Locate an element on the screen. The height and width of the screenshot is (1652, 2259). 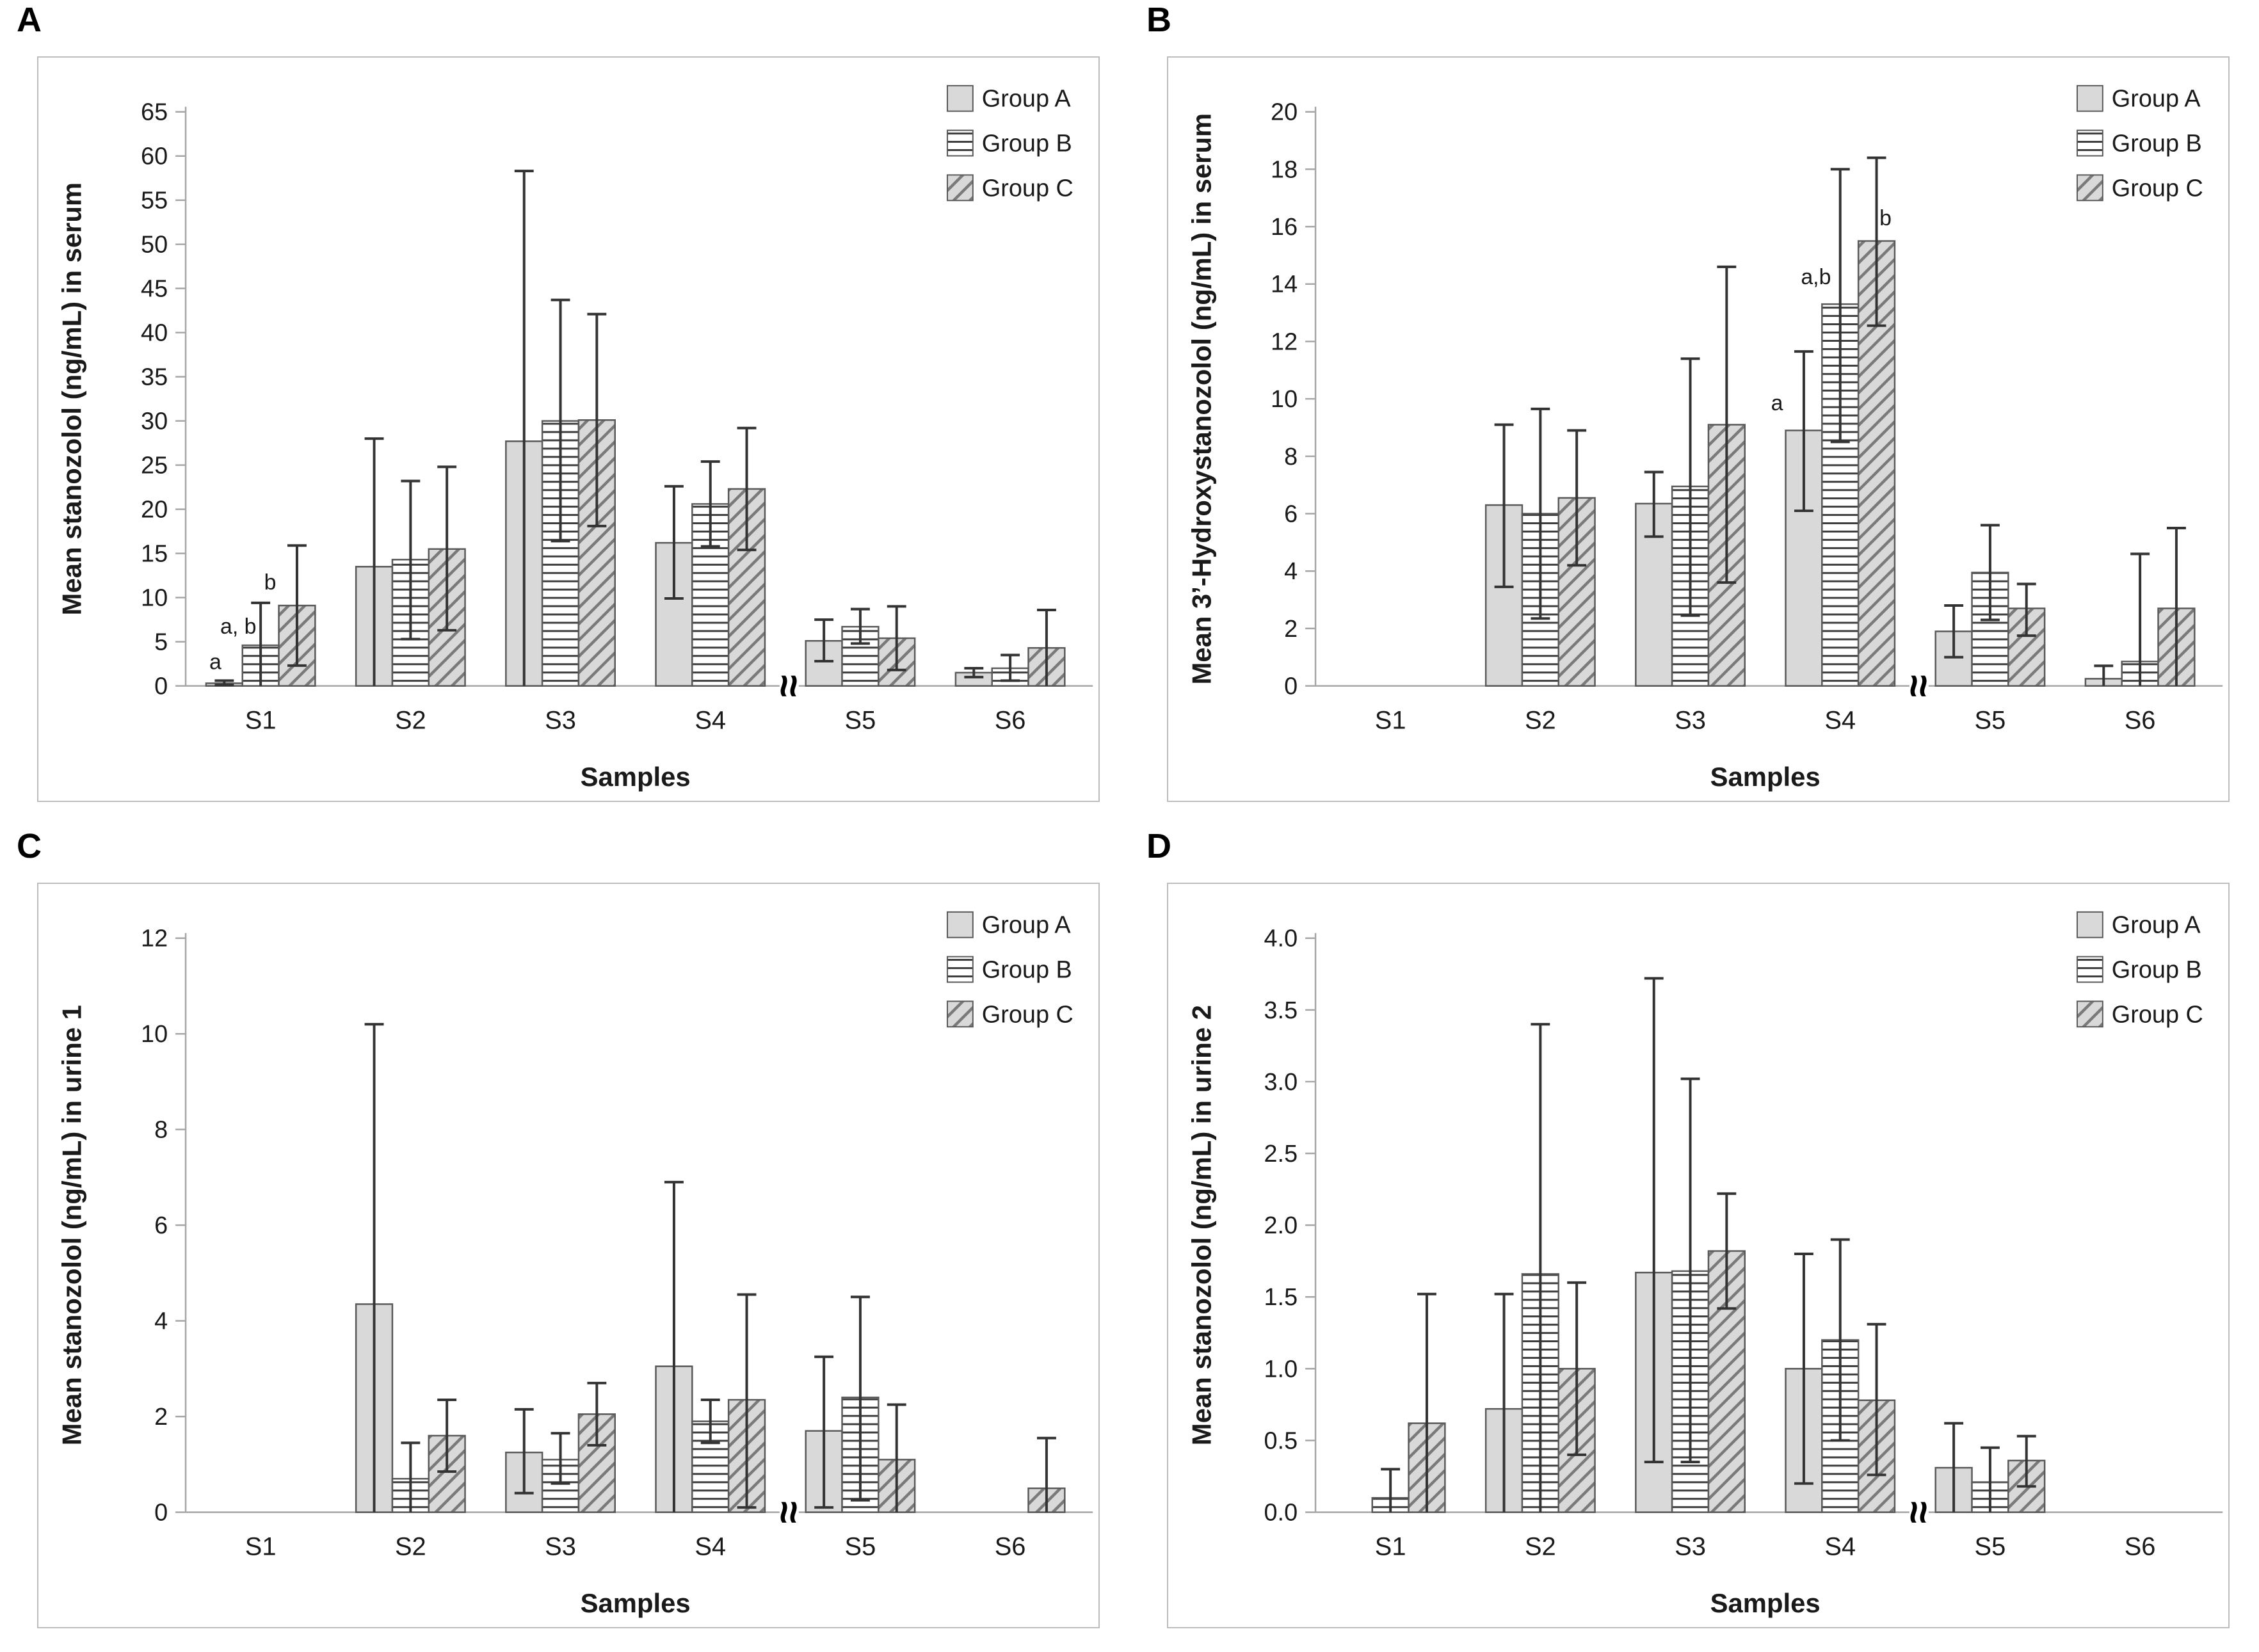
y-tick-label: 40 is located at coordinates (154, 333).